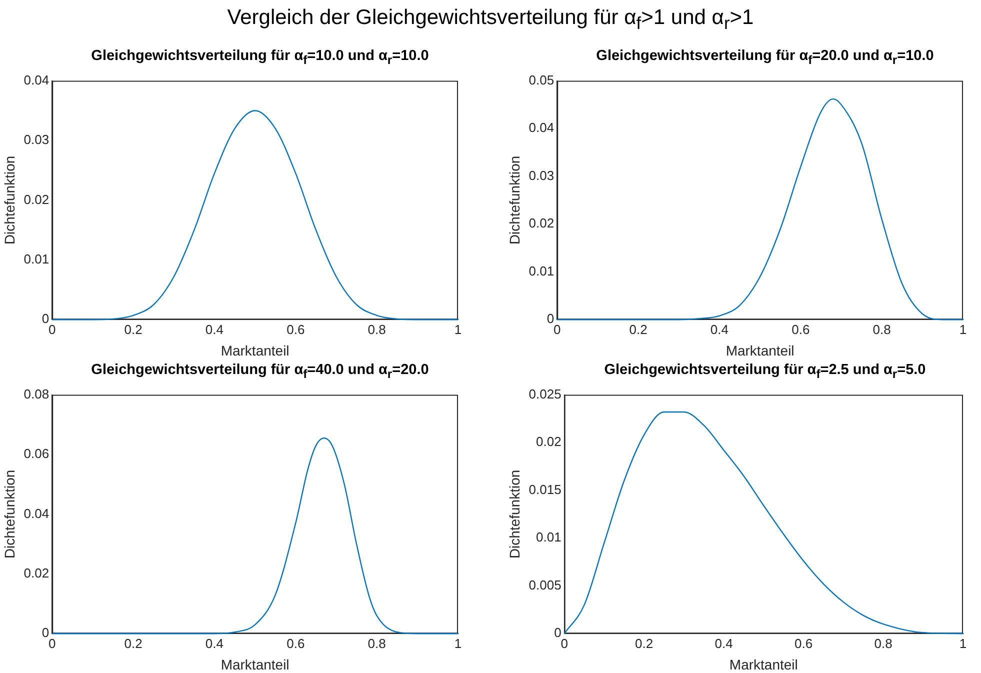  Describe the element at coordinates (260, 57) in the screenshot. I see `chart-title: Gleichgewichtsverteilung für α$_{f}$=10.0 und α$_{r}$=10.0` at that location.